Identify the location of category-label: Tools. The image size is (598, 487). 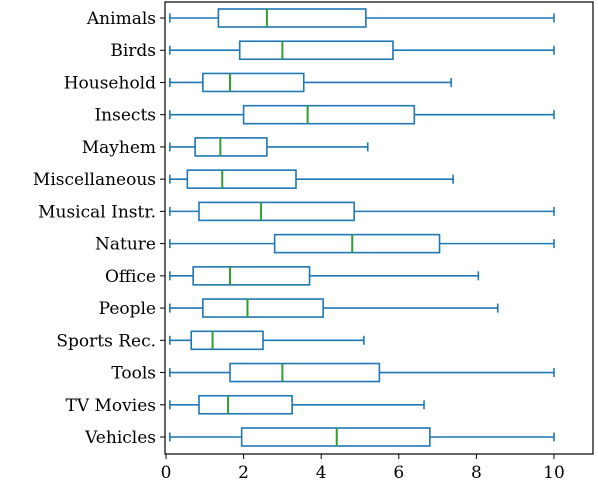
(133, 374).